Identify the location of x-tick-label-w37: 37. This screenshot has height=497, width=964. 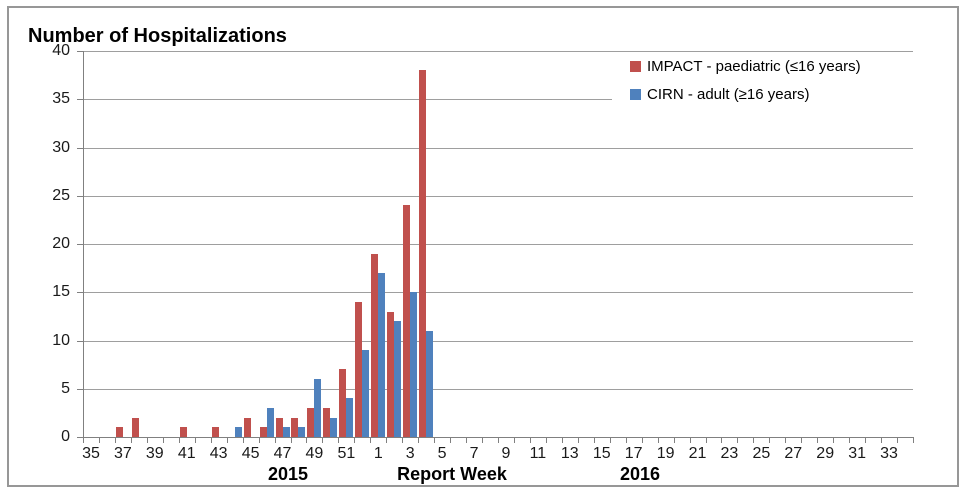
(122, 453).